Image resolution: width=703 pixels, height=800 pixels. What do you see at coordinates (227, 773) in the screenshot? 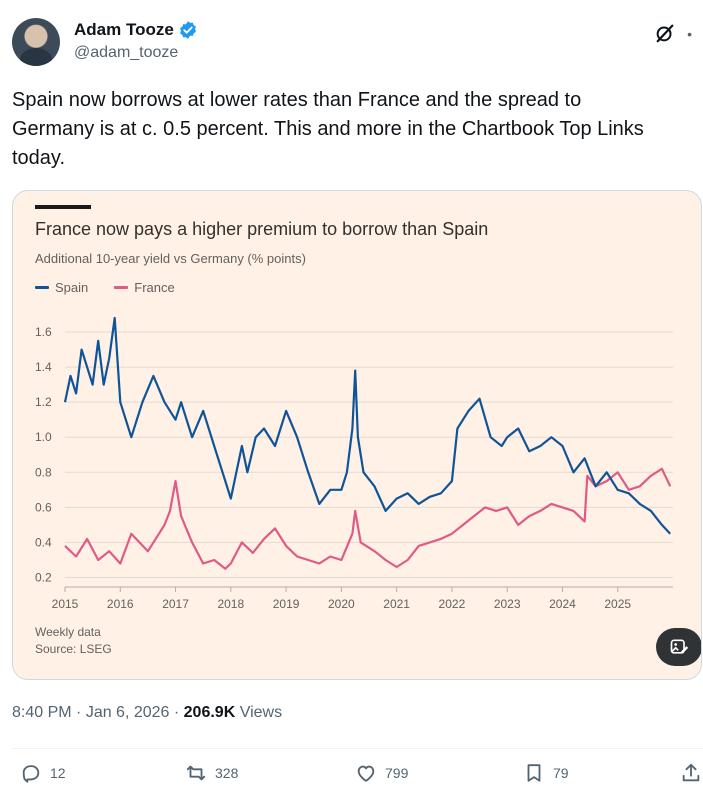
I see `repost-count: 328` at bounding box center [227, 773].